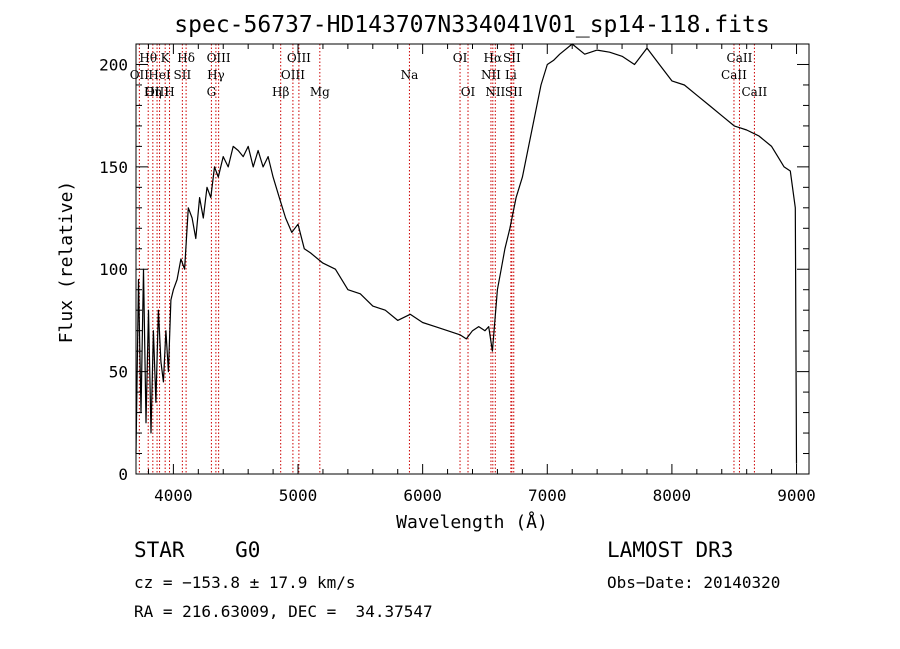  I want to click on line-label-18: OI, so click(468, 92).